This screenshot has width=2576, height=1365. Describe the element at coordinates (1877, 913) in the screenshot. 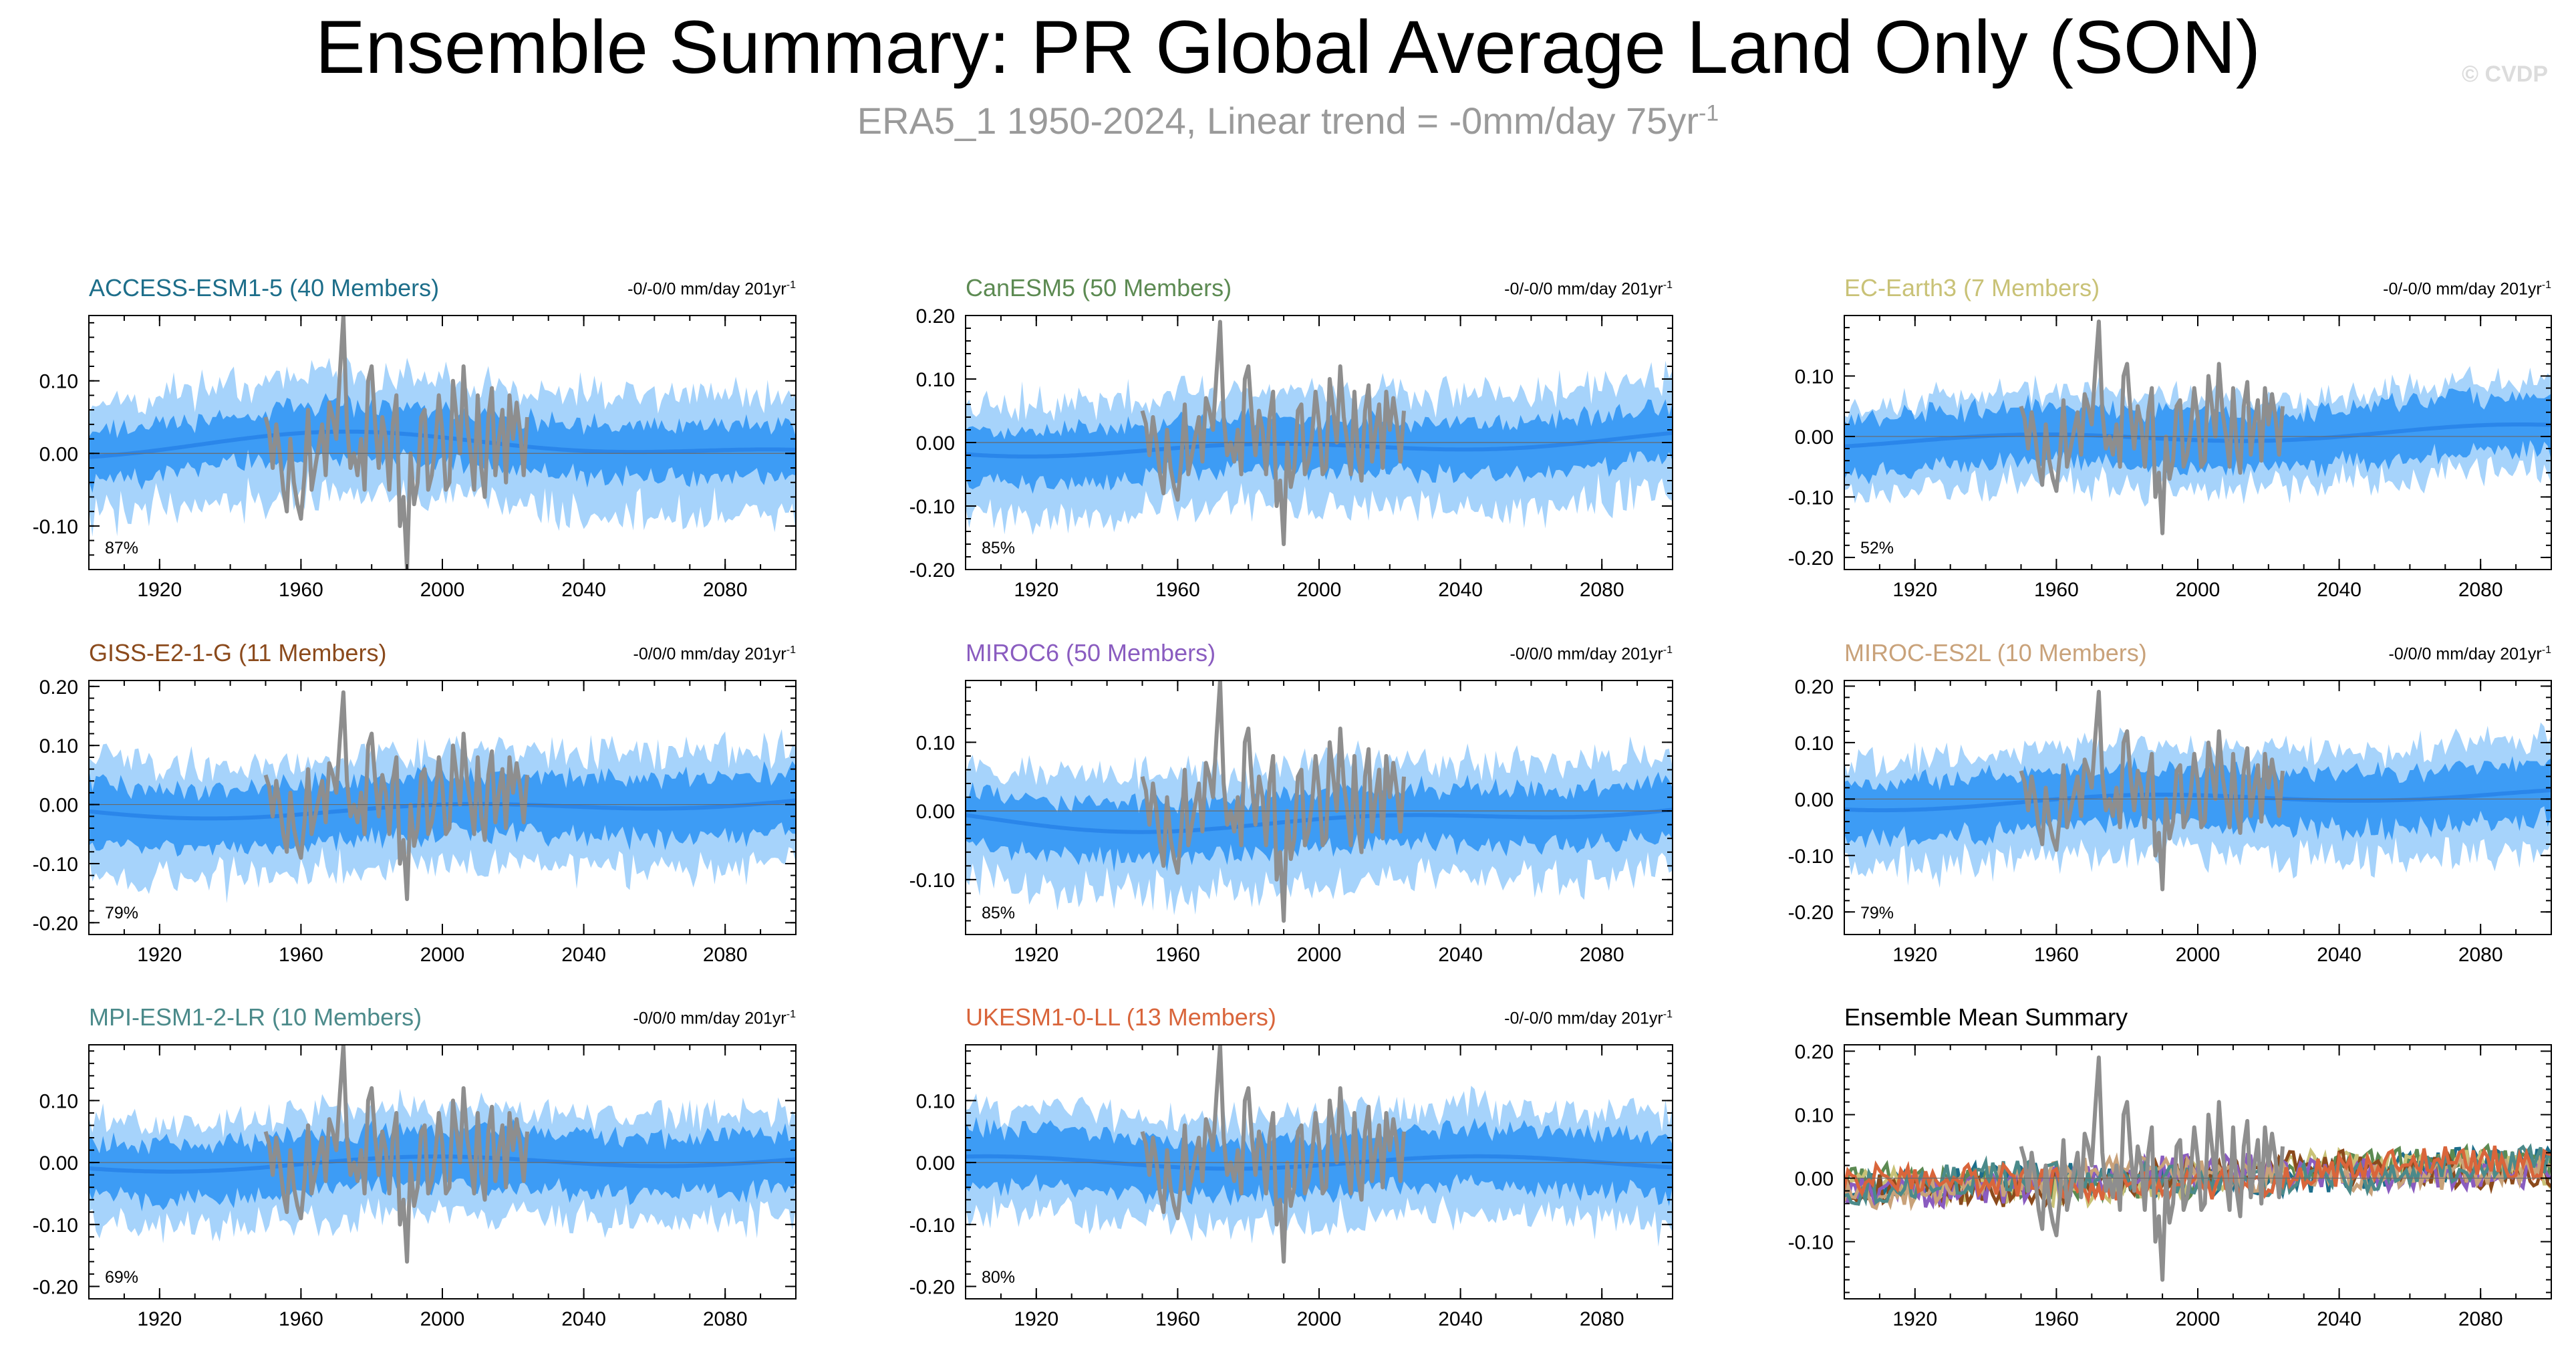

I see `percent-label: 79%` at that location.